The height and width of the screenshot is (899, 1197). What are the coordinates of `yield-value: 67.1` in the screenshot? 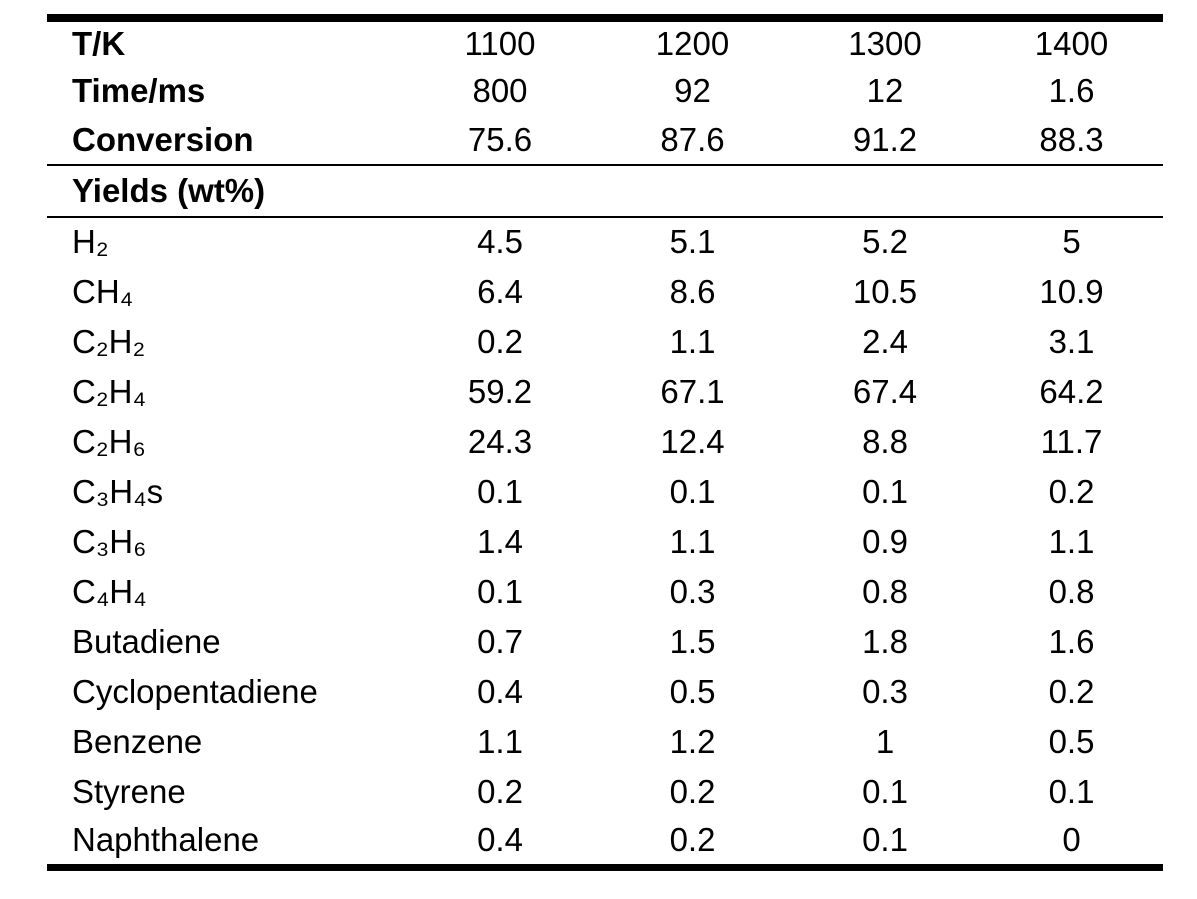 It's located at (692, 391).